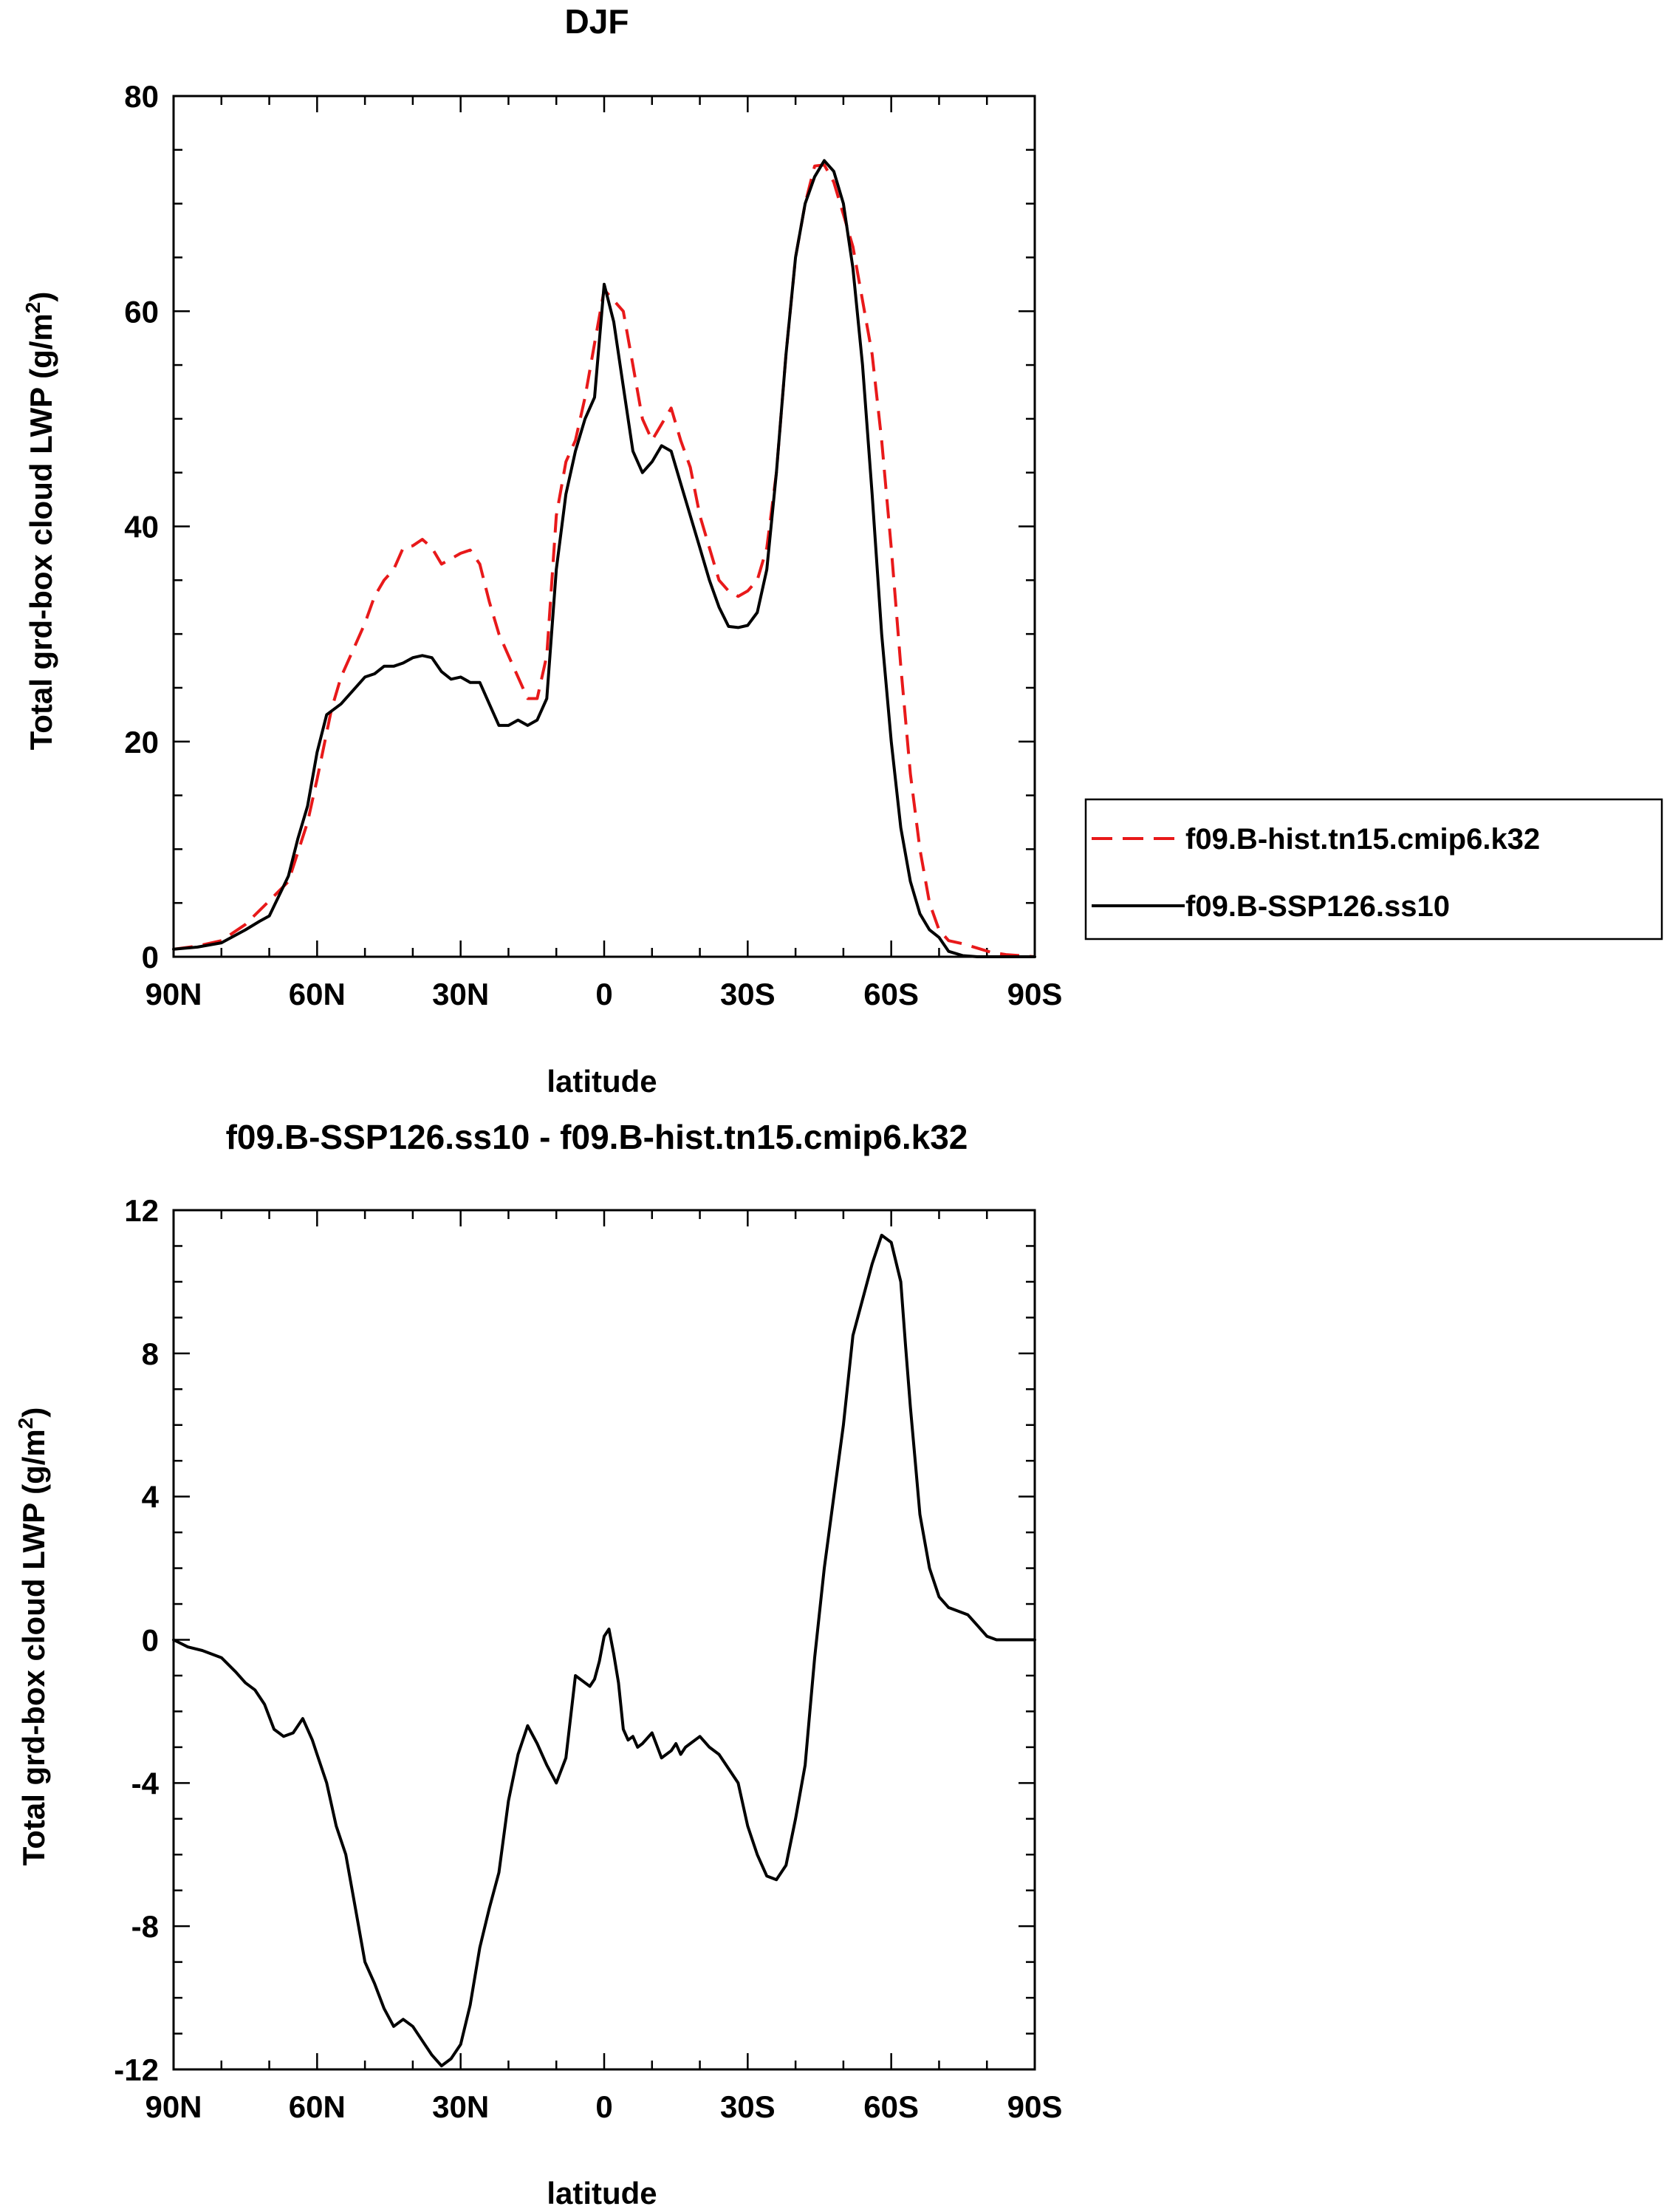 The height and width of the screenshot is (2212, 1667). What do you see at coordinates (151, 1497) in the screenshot?
I see `bottom-y-tick-label: 4` at bounding box center [151, 1497].